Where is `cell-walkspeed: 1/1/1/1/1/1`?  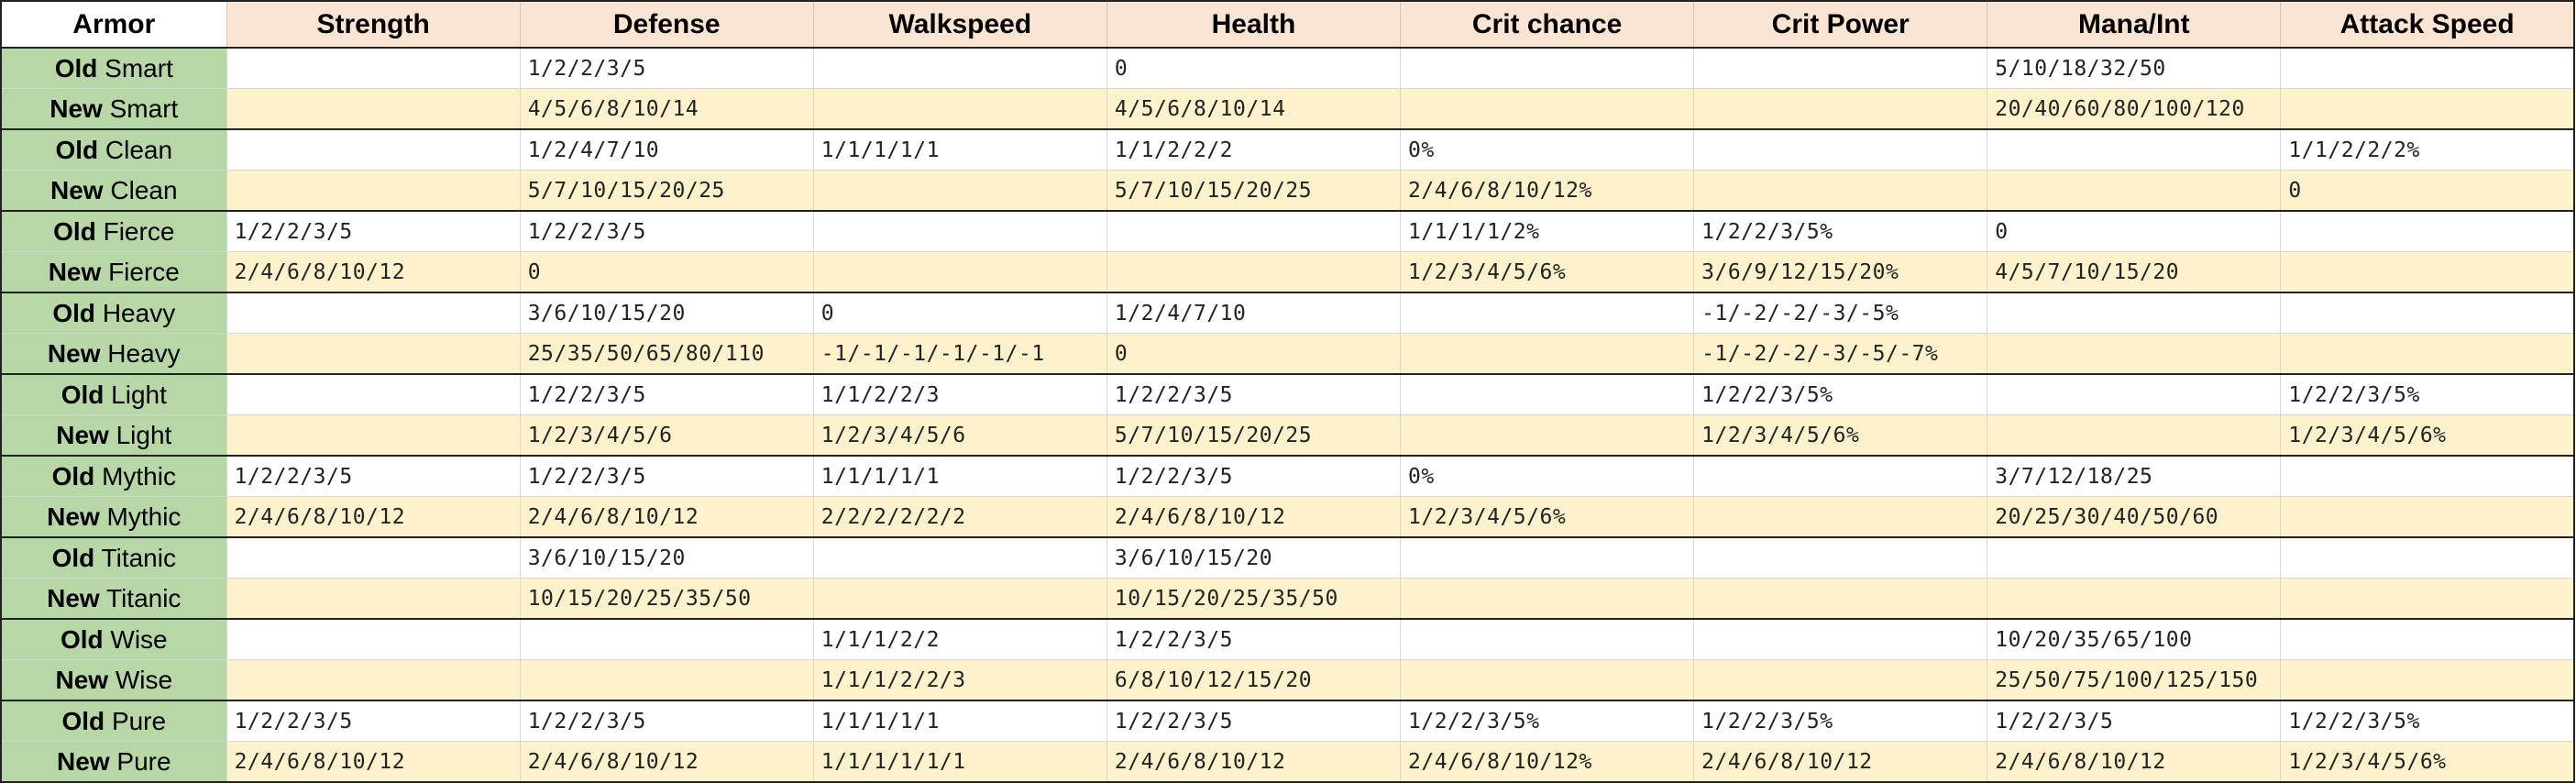
cell-walkspeed: 1/1/1/1/1/1 is located at coordinates (959, 762).